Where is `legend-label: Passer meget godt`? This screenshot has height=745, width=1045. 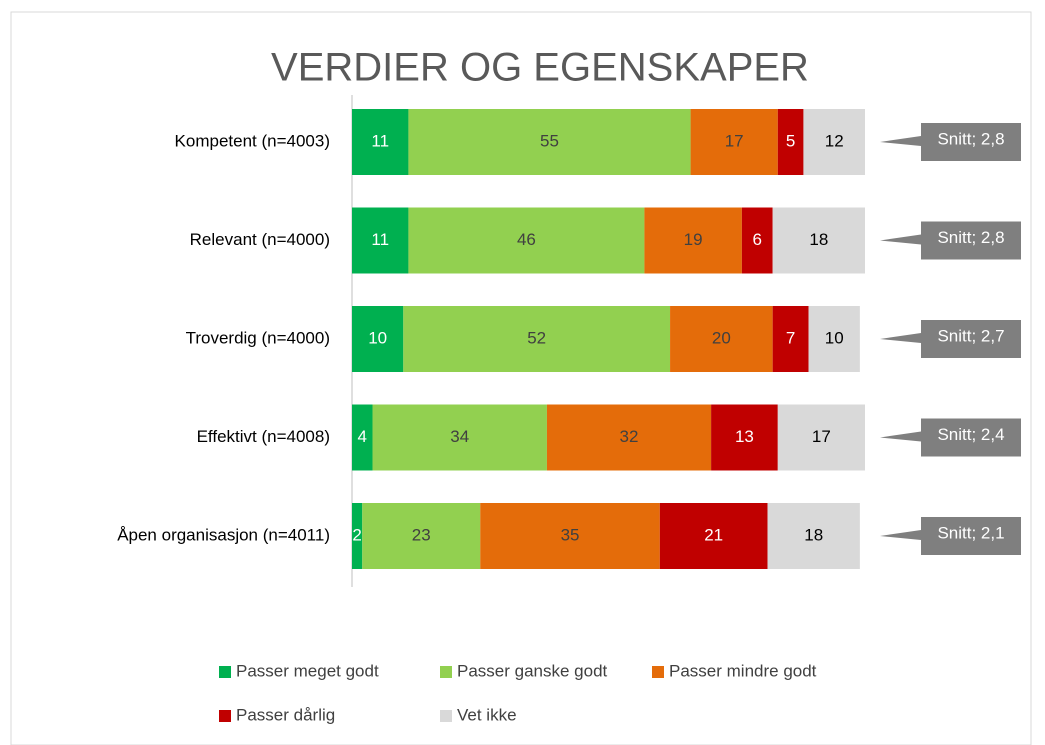
legend-label: Passer meget godt is located at coordinates (307, 670).